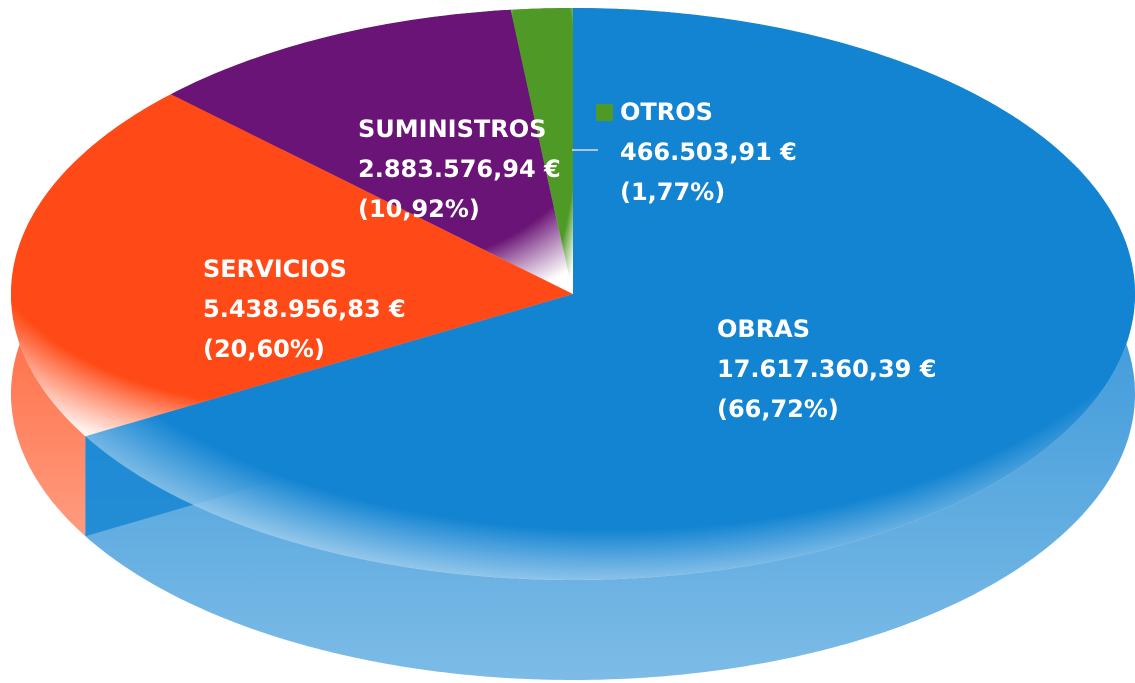  What do you see at coordinates (708, 152) in the screenshot?
I see `value-label: 466.503,91 €` at bounding box center [708, 152].